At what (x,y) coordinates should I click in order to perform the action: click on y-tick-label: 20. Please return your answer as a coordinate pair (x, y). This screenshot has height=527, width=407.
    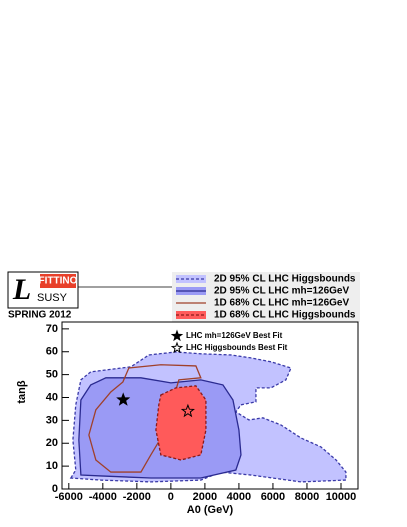
    Looking at the image, I should click on (52, 443).